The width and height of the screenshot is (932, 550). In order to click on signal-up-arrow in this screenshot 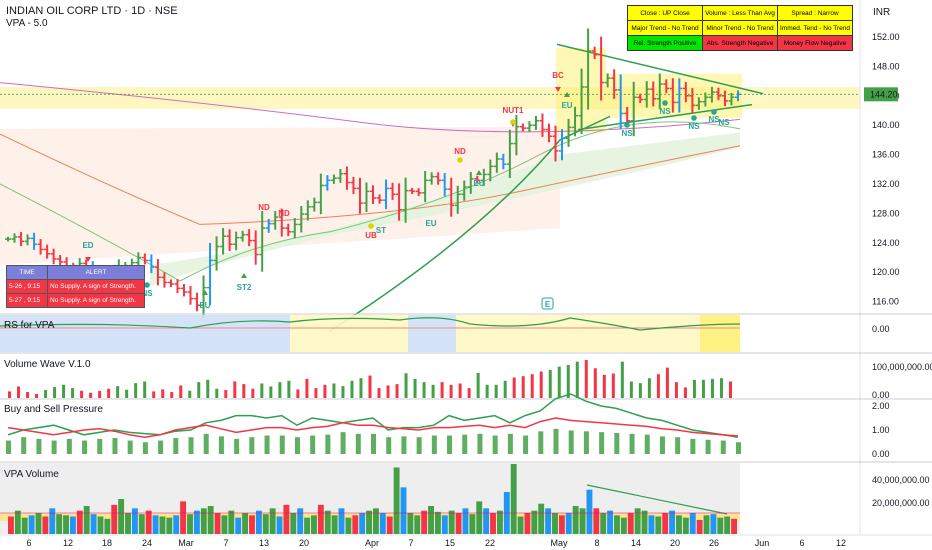, I will do `click(244, 275)`.